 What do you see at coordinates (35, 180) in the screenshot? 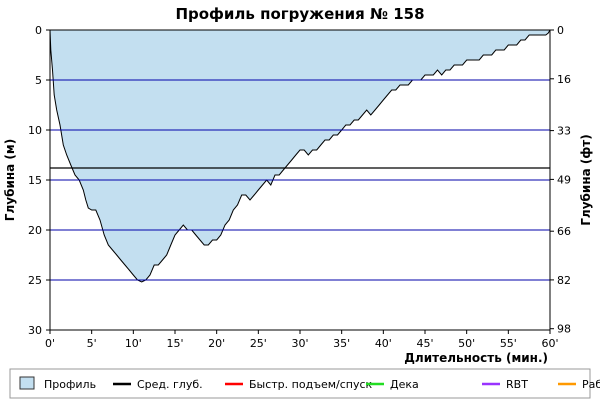
I see `y-tick-label-left: 15` at bounding box center [35, 180].